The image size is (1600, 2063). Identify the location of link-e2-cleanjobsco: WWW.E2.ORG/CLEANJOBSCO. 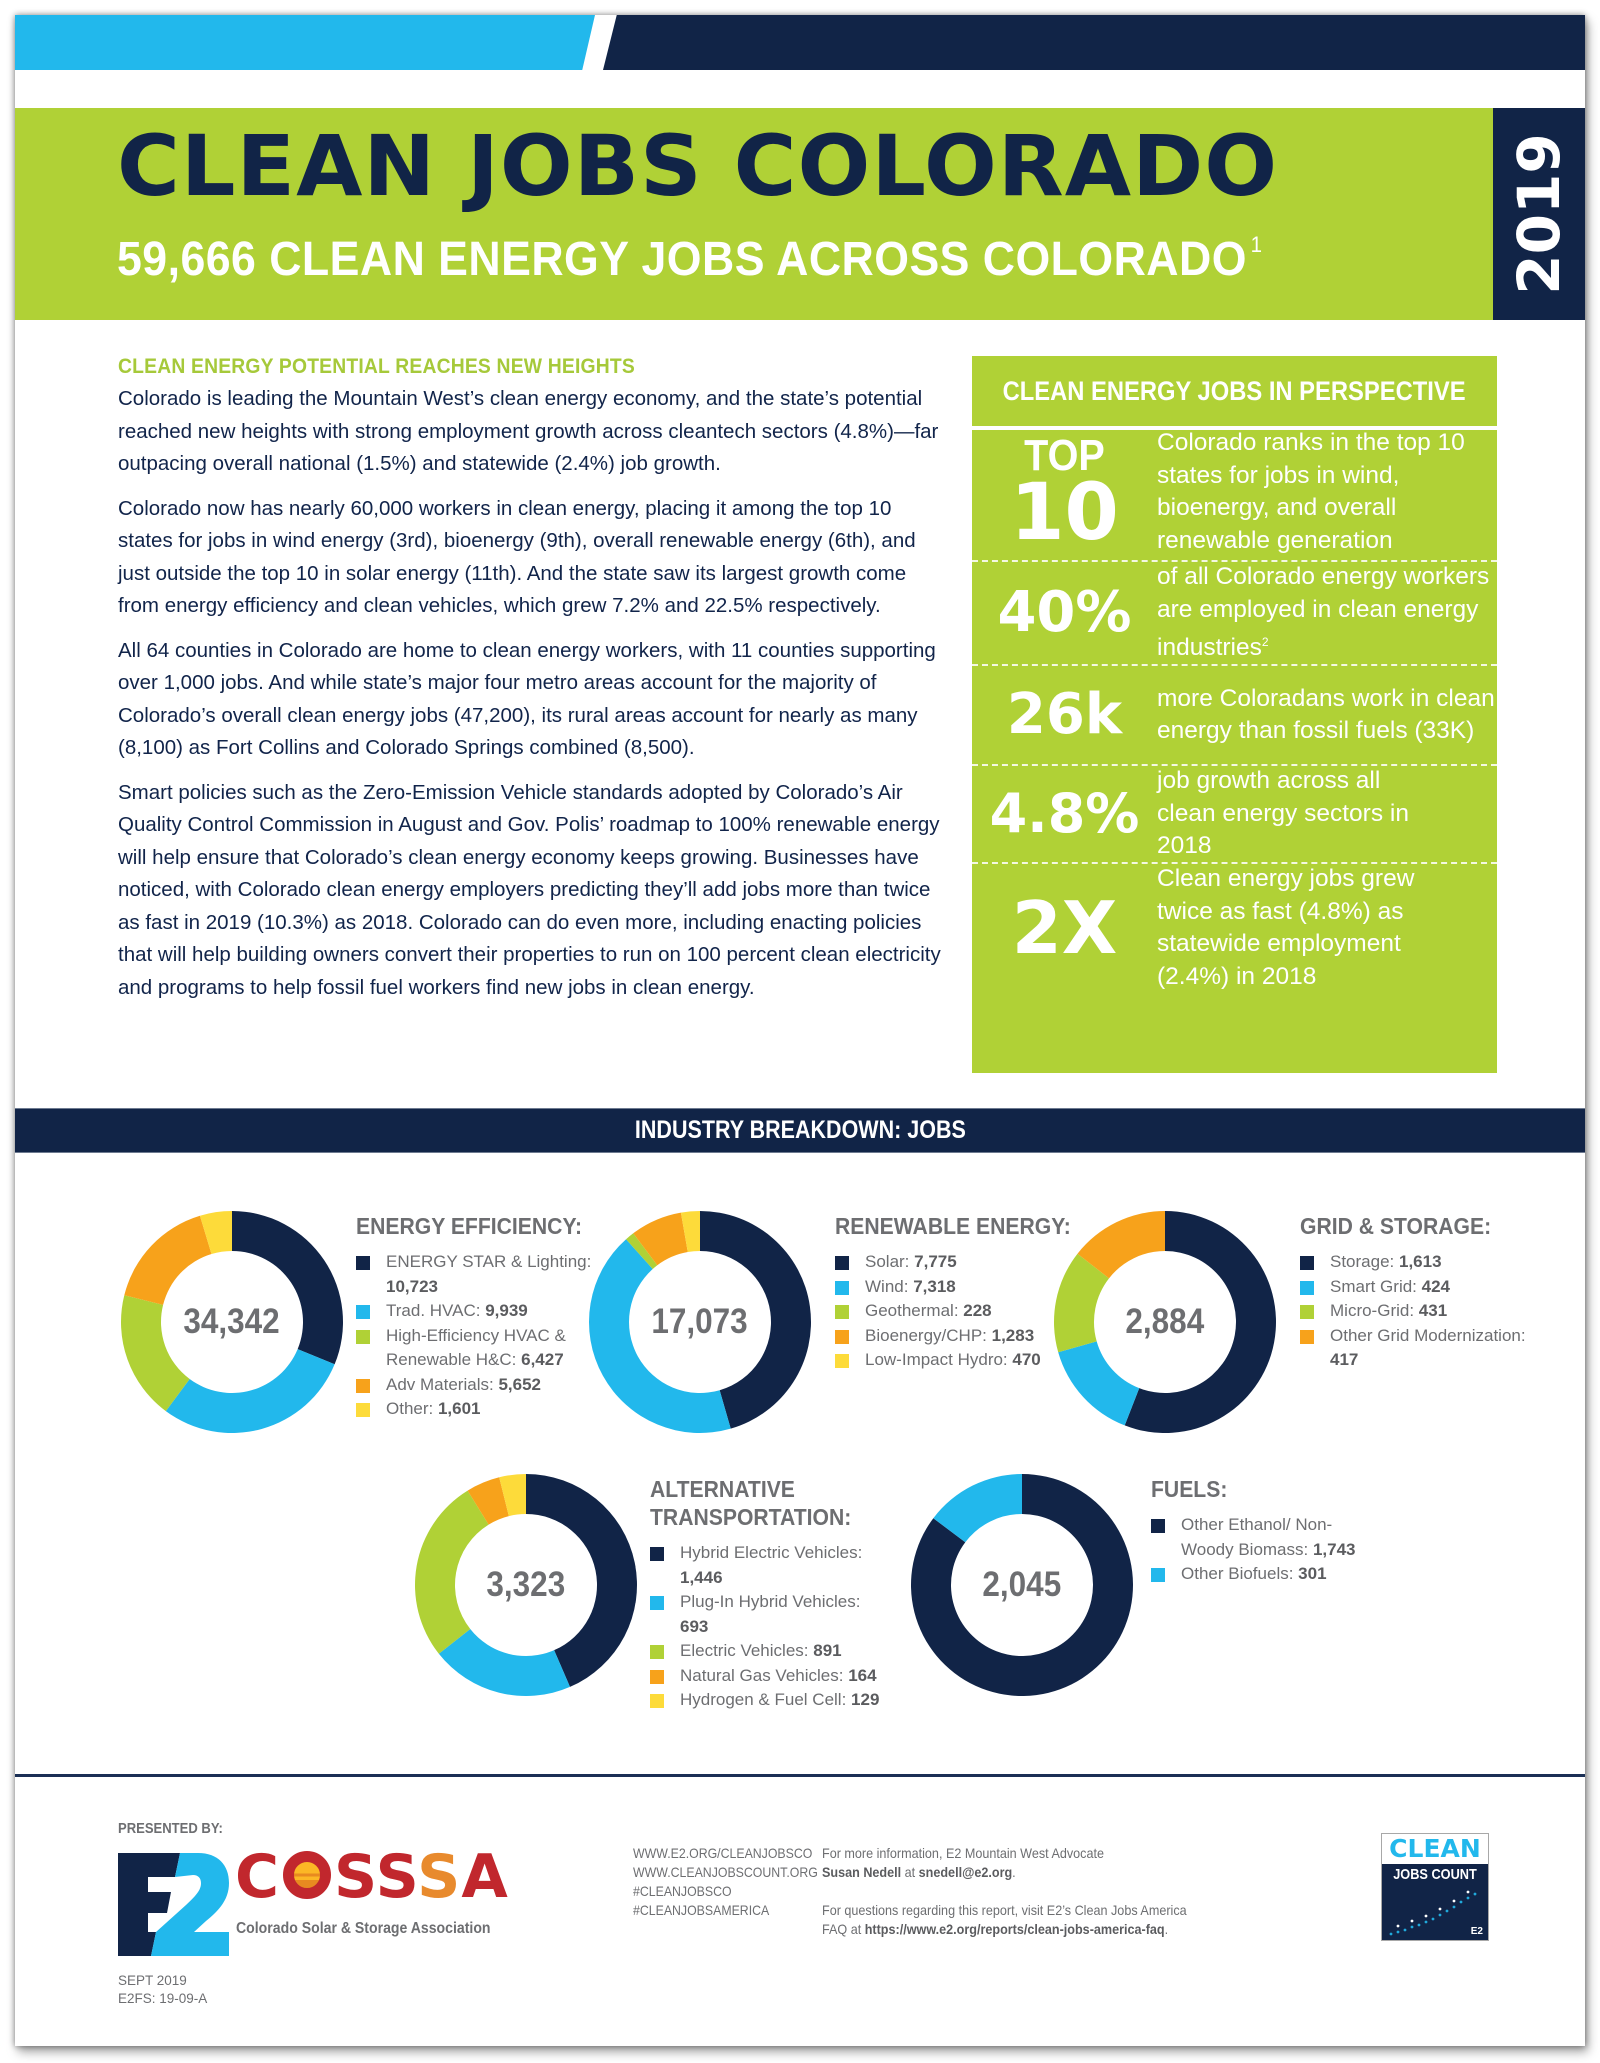
(723, 1853).